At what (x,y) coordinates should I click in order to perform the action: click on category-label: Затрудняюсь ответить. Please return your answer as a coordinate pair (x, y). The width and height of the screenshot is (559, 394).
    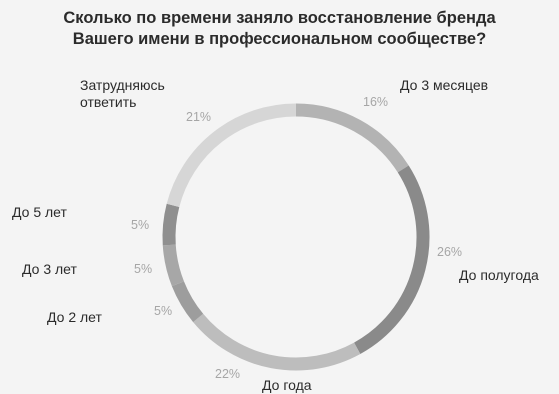
    Looking at the image, I should click on (145, 94).